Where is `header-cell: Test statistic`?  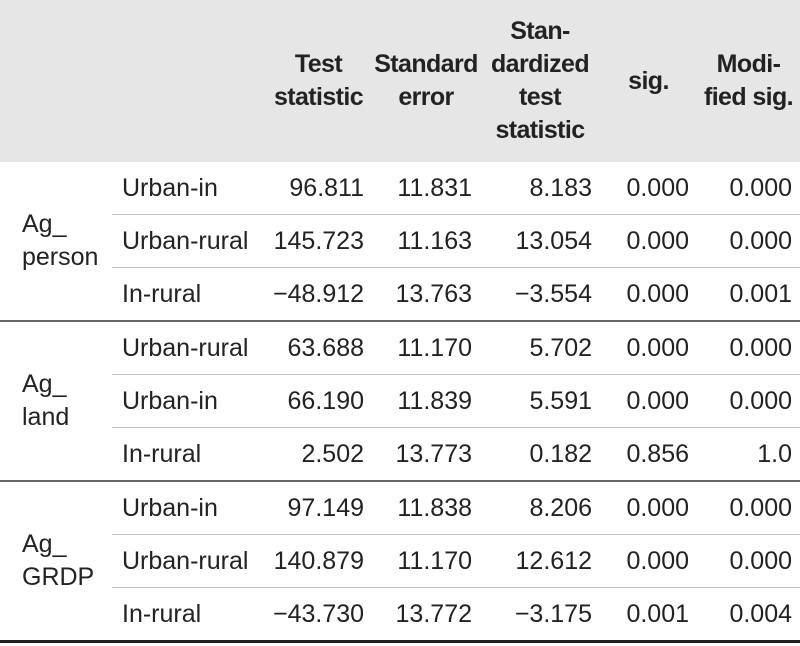 header-cell: Test statistic is located at coordinates (318, 81).